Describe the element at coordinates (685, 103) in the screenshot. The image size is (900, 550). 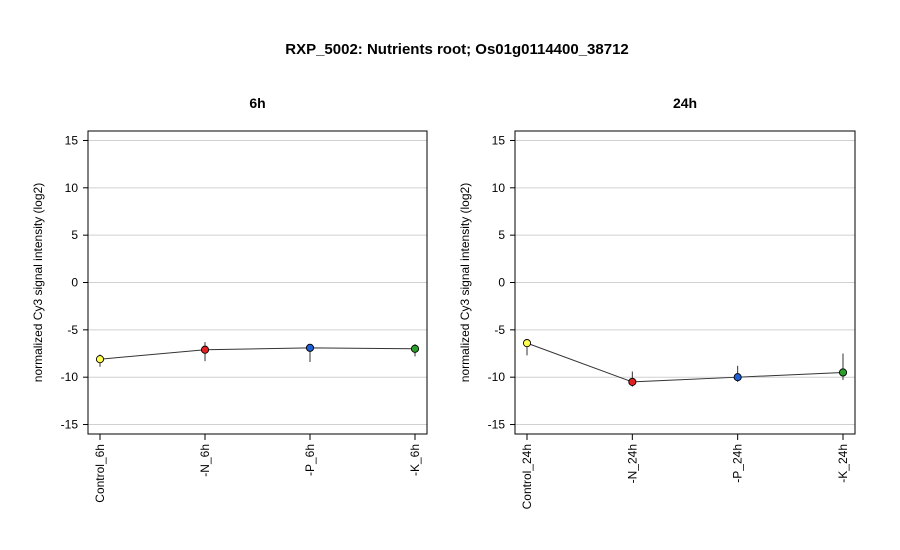
I see `panel-title: 24h` at that location.